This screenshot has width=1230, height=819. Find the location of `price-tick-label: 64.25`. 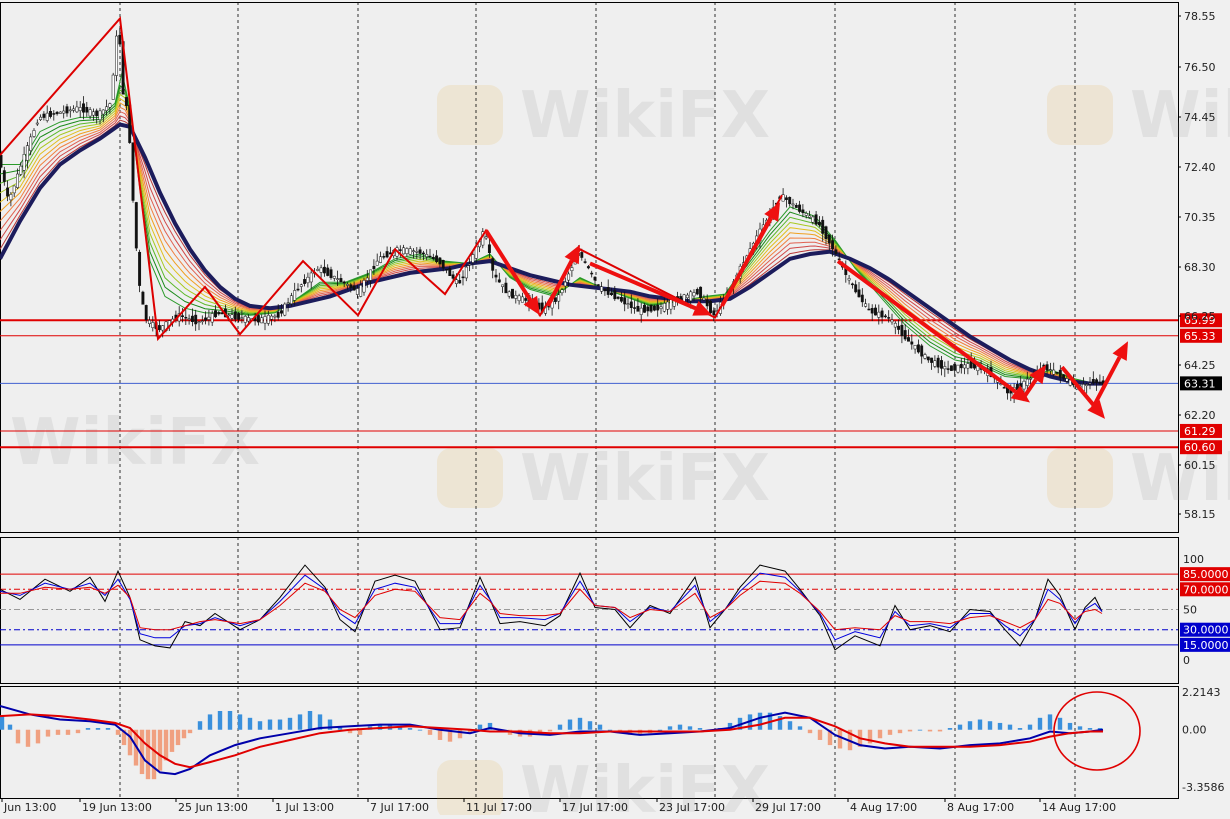

price-tick-label: 64.25 is located at coordinates (1200, 365).